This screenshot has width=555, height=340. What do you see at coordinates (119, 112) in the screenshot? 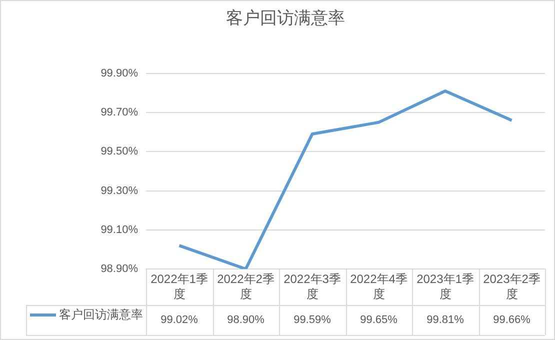
I see `y-tick-label: 99.70%` at bounding box center [119, 112].